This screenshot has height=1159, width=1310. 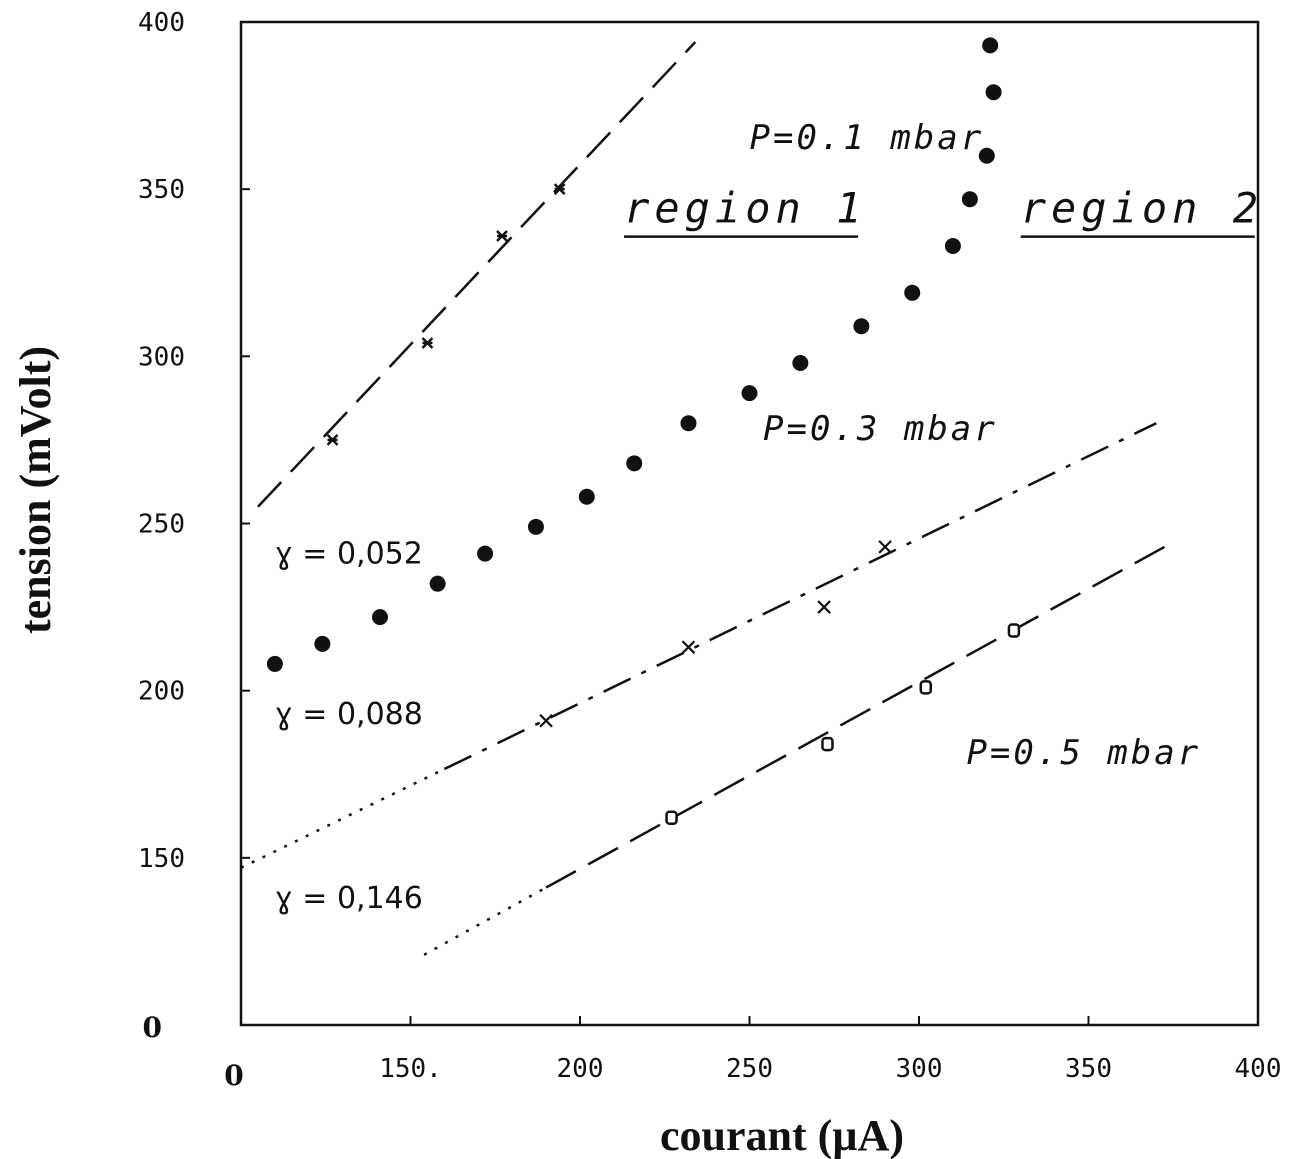 I want to click on x-tick-label: 300, so click(x=919, y=1069).